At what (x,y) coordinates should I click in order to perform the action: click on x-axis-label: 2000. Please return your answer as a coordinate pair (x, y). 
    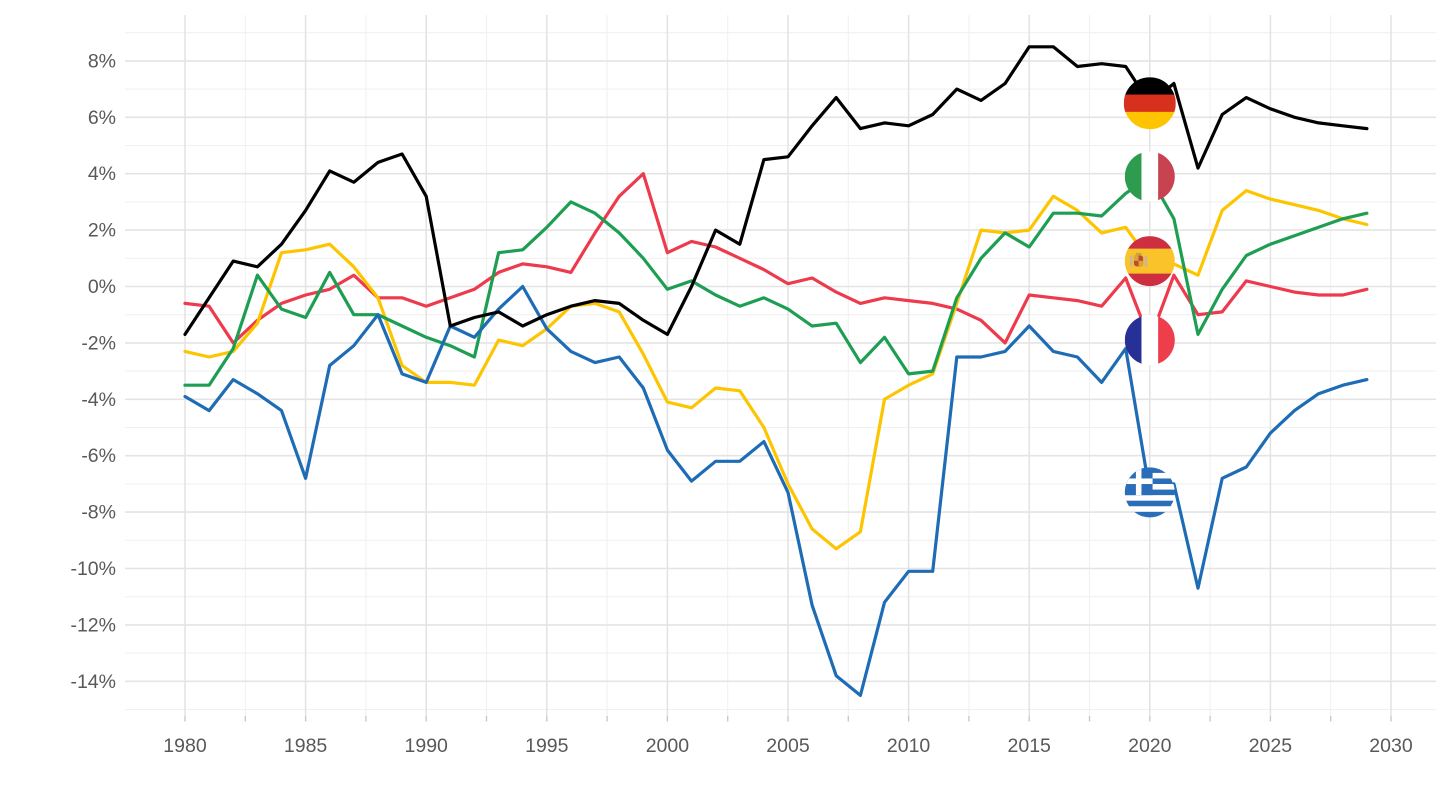
    Looking at the image, I should click on (668, 746).